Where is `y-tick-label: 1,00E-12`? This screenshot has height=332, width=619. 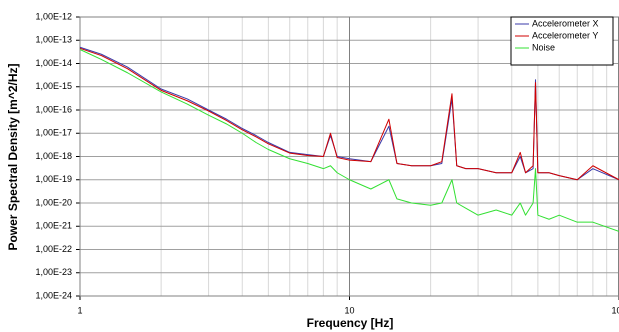
y-tick-label: 1,00E-12 is located at coordinates (53, 16).